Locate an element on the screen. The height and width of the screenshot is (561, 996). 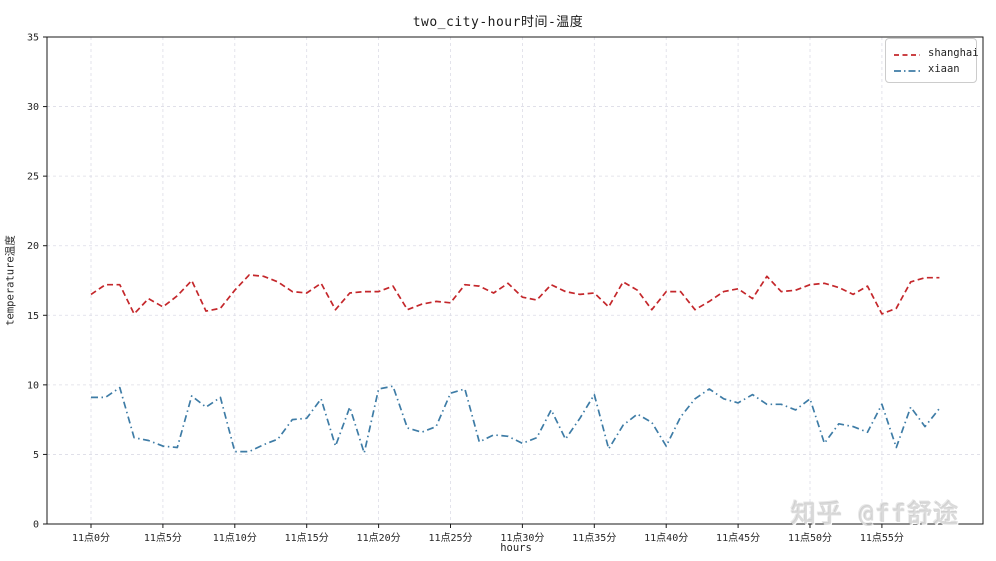
x-tick-label: 11点5分 is located at coordinates (163, 538).